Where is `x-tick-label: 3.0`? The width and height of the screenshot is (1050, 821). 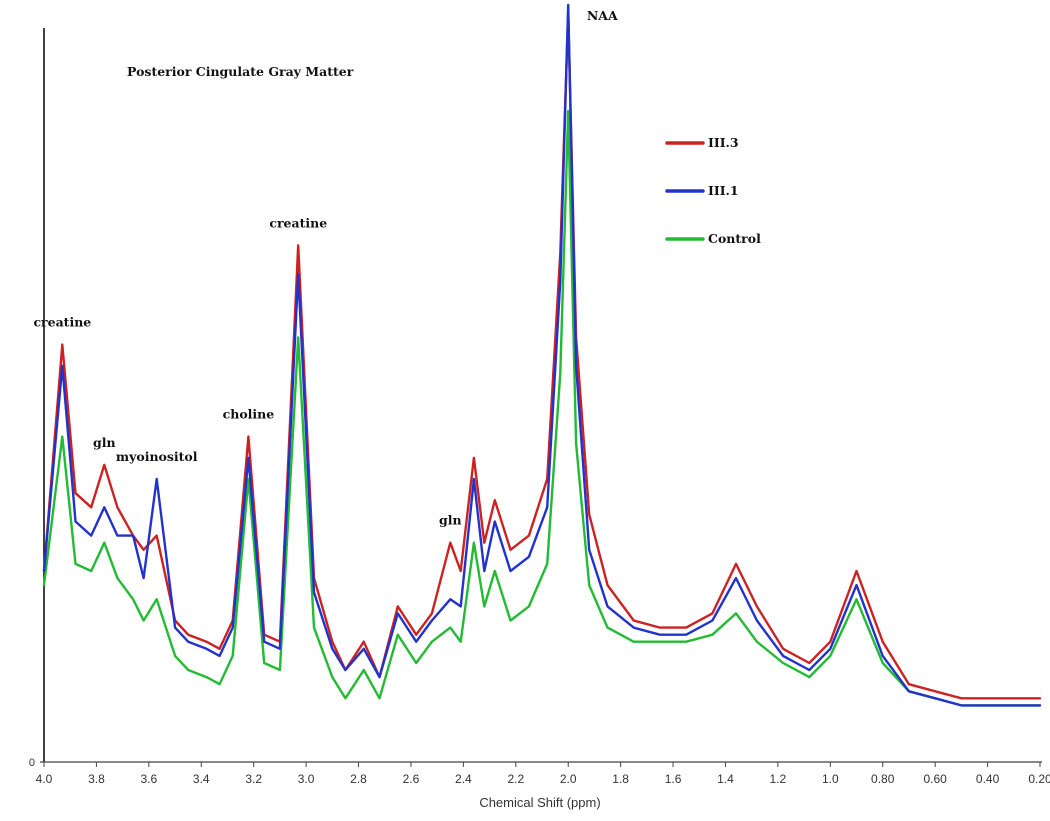 x-tick-label: 3.0 is located at coordinates (306, 779).